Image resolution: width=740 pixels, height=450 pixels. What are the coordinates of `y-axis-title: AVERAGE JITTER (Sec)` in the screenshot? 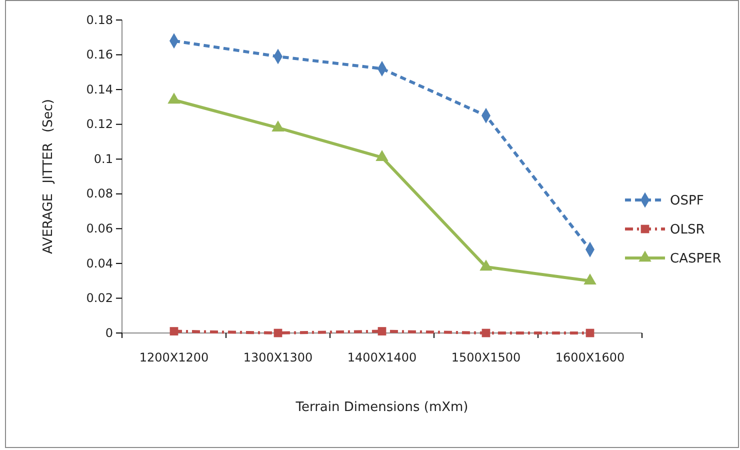 It's located at (48, 176).